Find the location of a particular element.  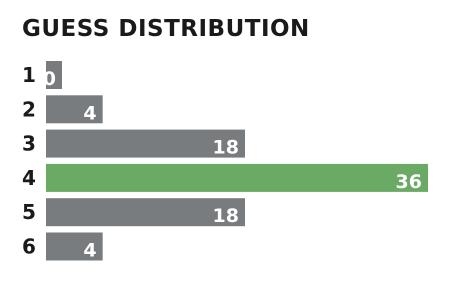

chart-title: GUESS DISTRIBUTION is located at coordinates (166, 29).